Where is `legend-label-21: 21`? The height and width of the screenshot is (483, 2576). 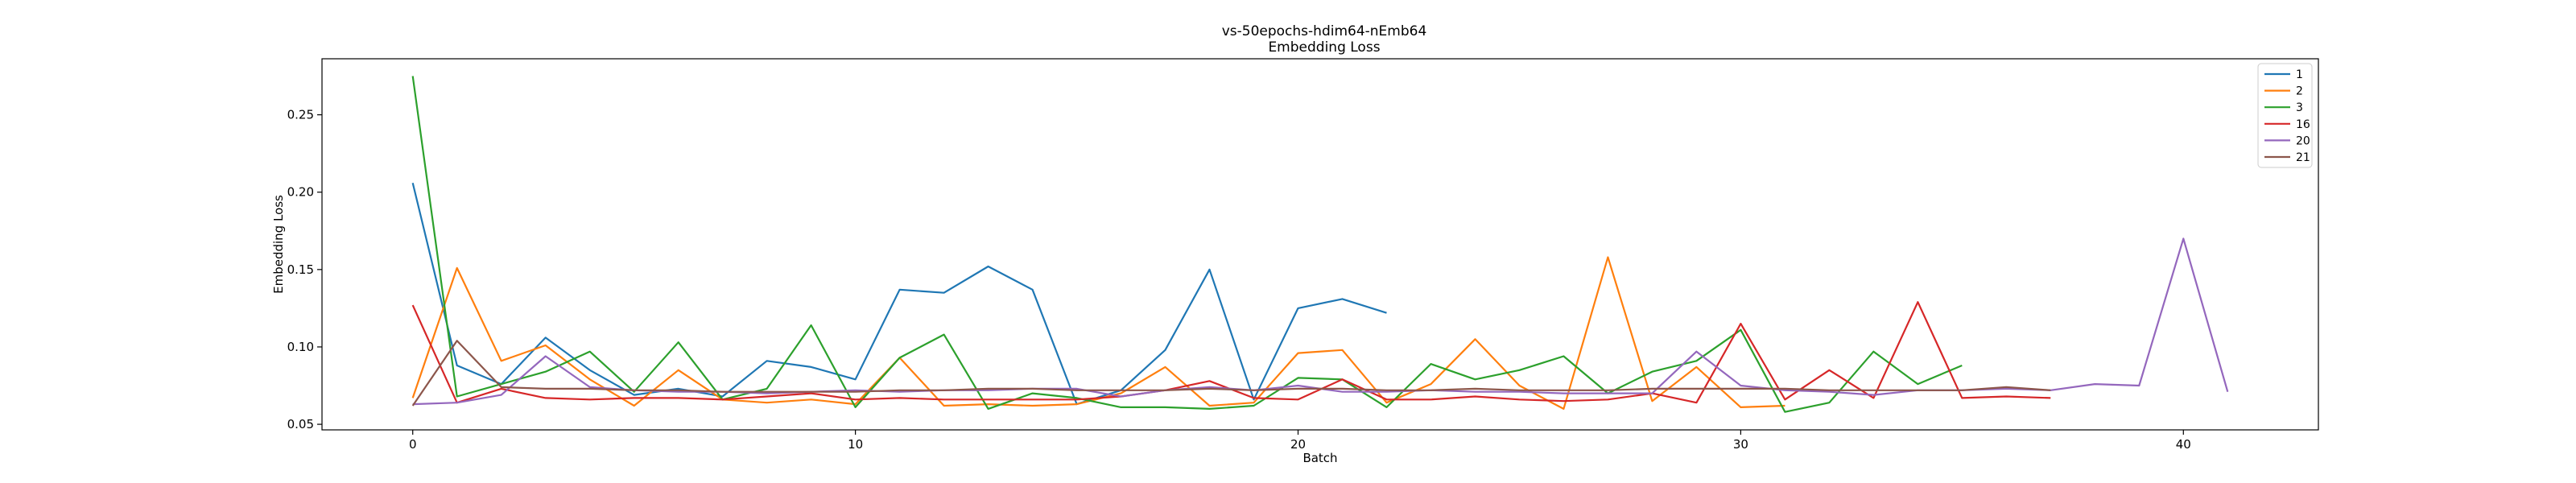
legend-label-21: 21 is located at coordinates (2303, 157).